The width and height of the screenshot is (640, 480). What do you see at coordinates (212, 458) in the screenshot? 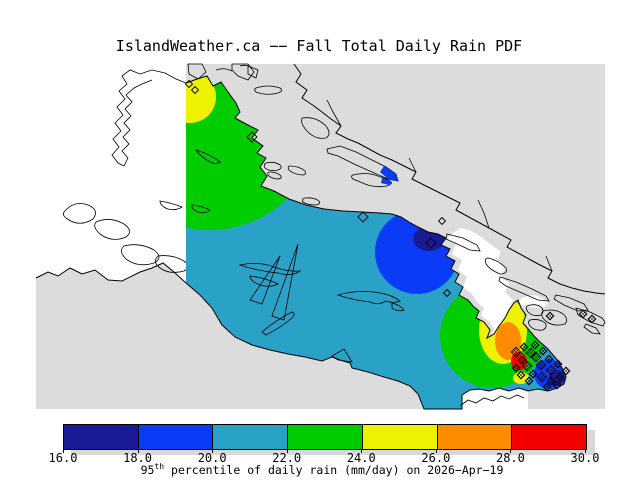
I see `colorbar-tick-label: 20.0` at bounding box center [212, 458].